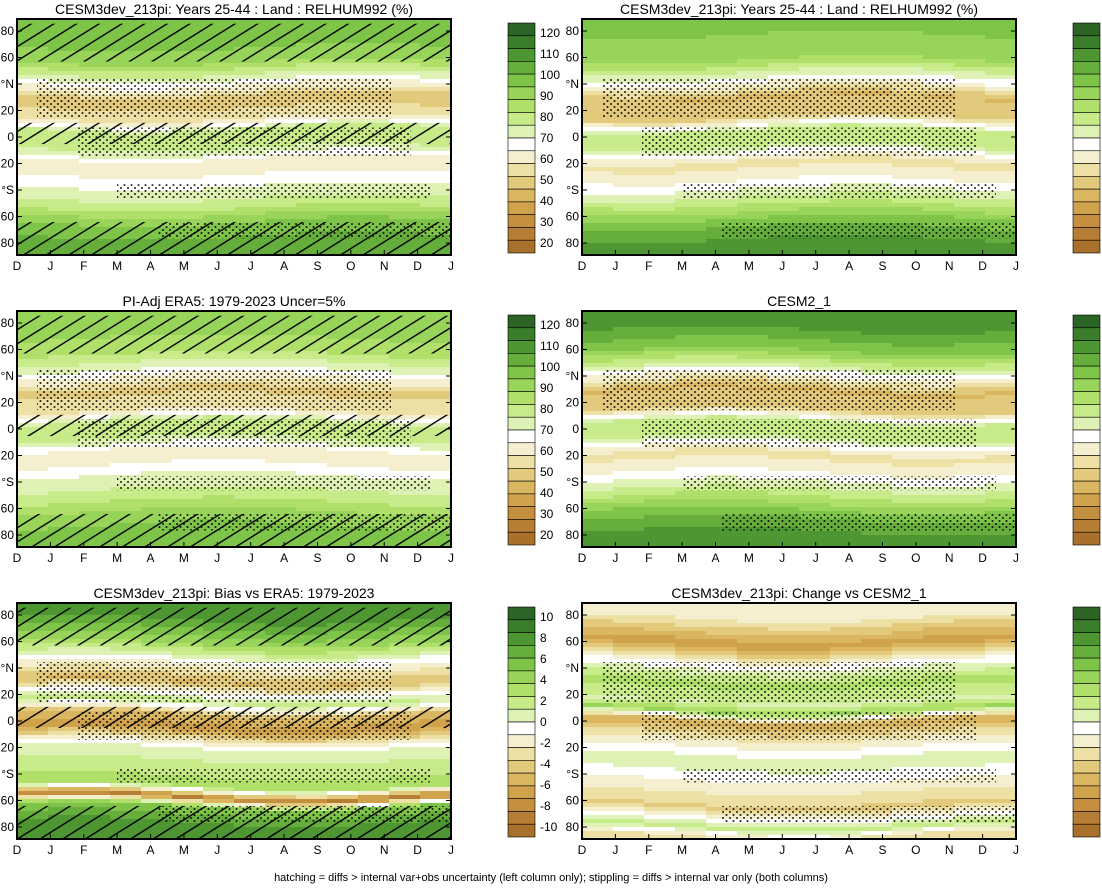  I want to click on y-tick-label: 80, so click(573, 535).